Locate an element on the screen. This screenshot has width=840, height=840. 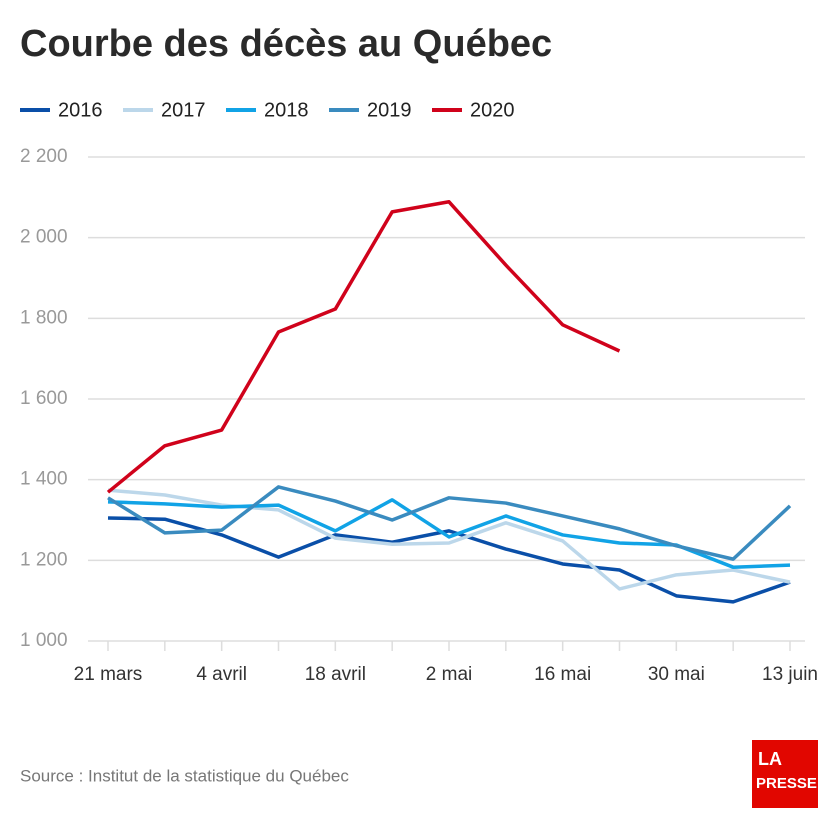
x-tick-label: 16 mai is located at coordinates (562, 674).